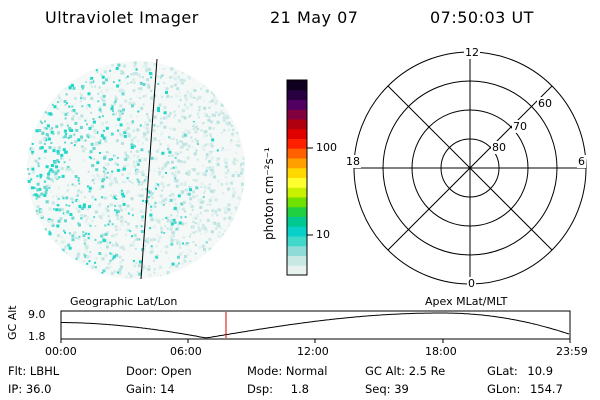  What do you see at coordinates (278, 389) in the screenshot?
I see `info-dsp: Dsp: 1.8` at bounding box center [278, 389].